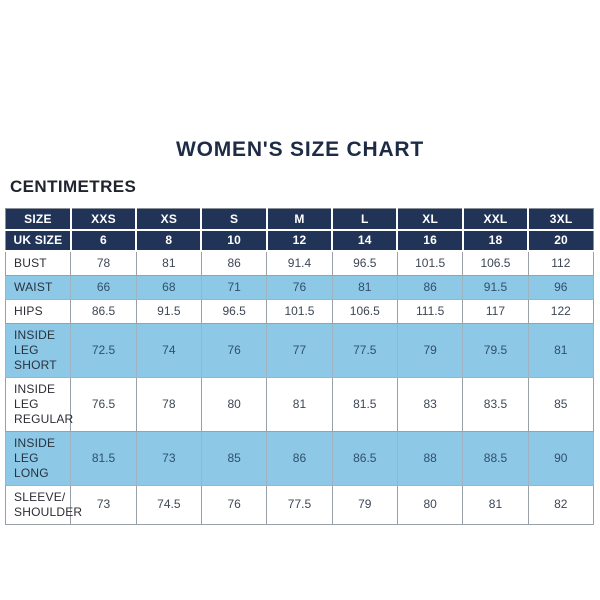 This screenshot has height=600, width=600. I want to click on size-value-cell: 90, so click(561, 458).